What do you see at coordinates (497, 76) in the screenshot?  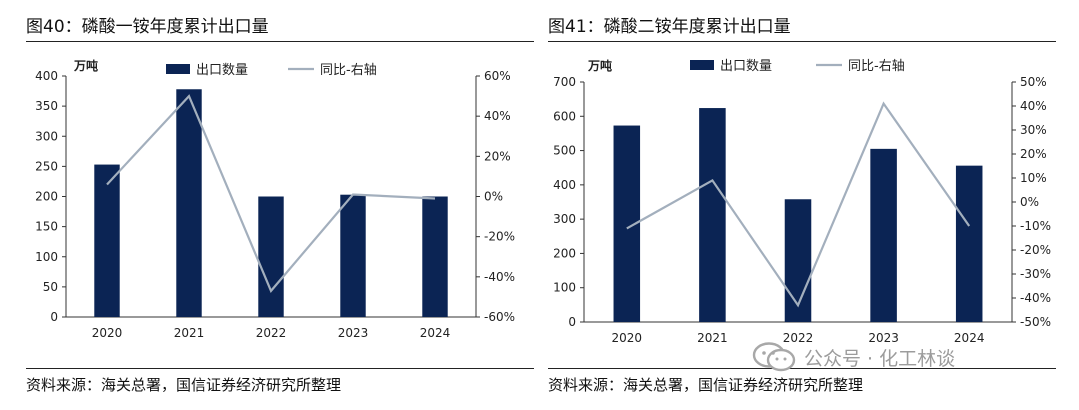 I see `y-right-tick-label: 60%` at bounding box center [497, 76].